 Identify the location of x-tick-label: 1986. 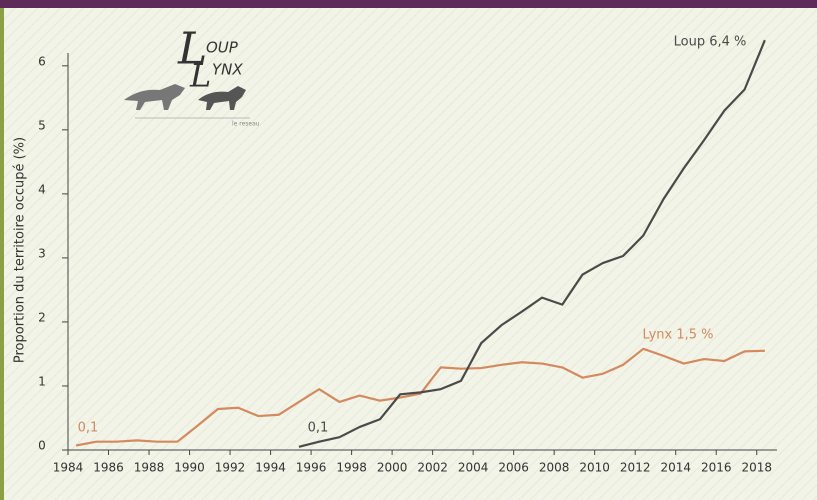
(108, 468).